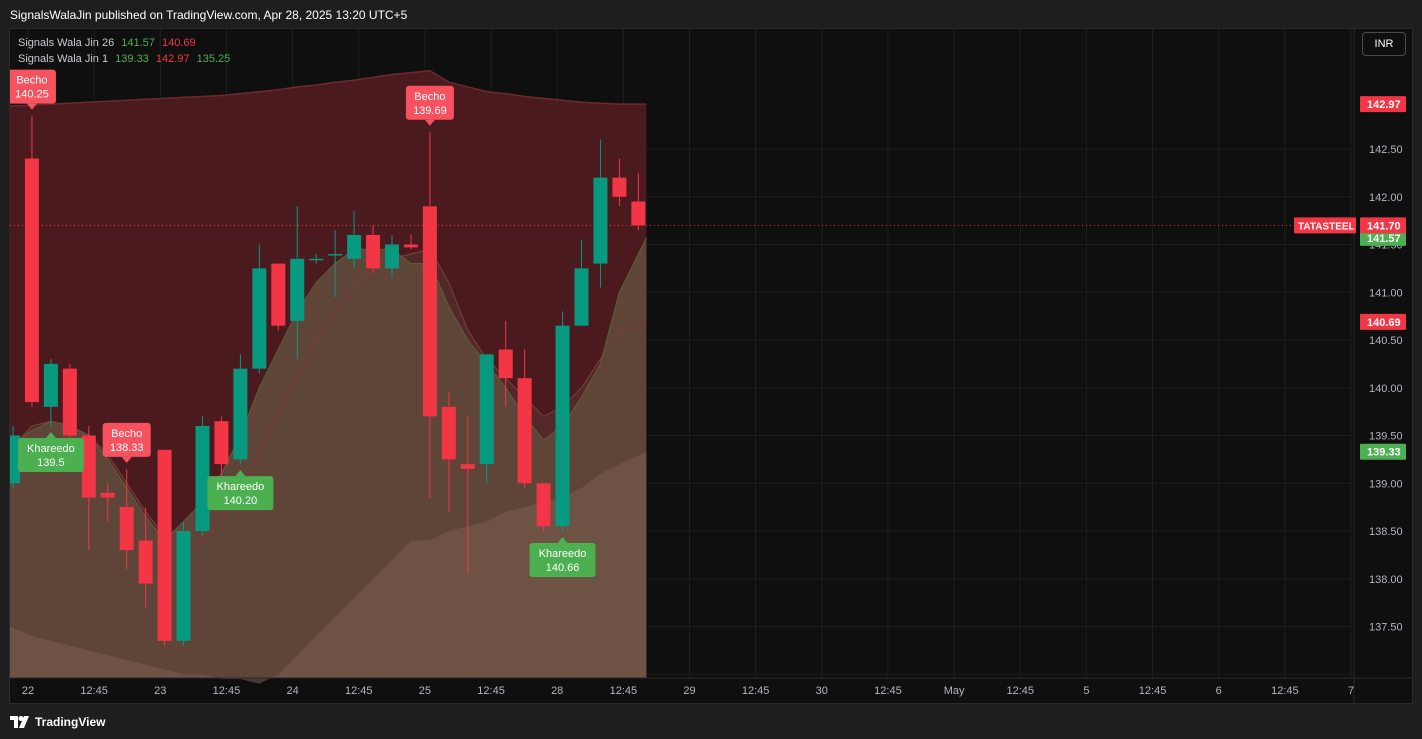  Describe the element at coordinates (822, 691) in the screenshot. I see `time-axis-tick: 30` at that location.